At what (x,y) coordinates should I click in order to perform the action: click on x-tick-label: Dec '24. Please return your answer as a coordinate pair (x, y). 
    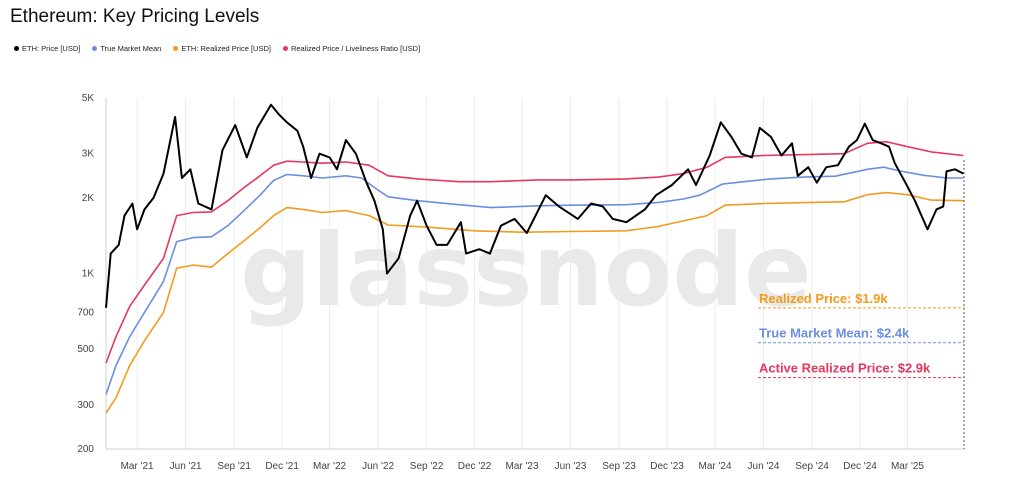
    Looking at the image, I should click on (860, 466).